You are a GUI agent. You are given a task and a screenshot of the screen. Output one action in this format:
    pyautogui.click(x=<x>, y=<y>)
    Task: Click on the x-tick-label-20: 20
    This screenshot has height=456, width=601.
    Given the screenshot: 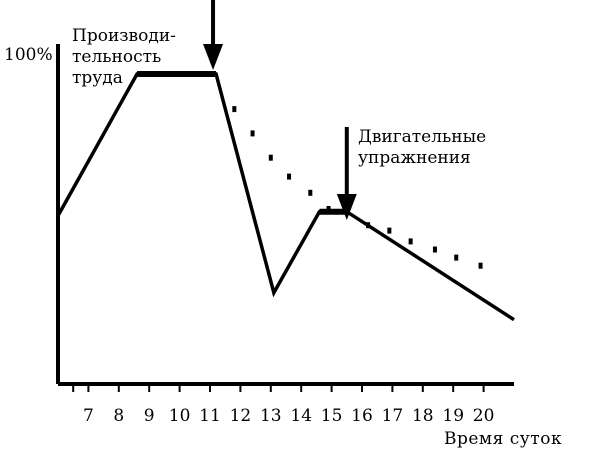 What is the action you would take?
    pyautogui.click(x=484, y=416)
    